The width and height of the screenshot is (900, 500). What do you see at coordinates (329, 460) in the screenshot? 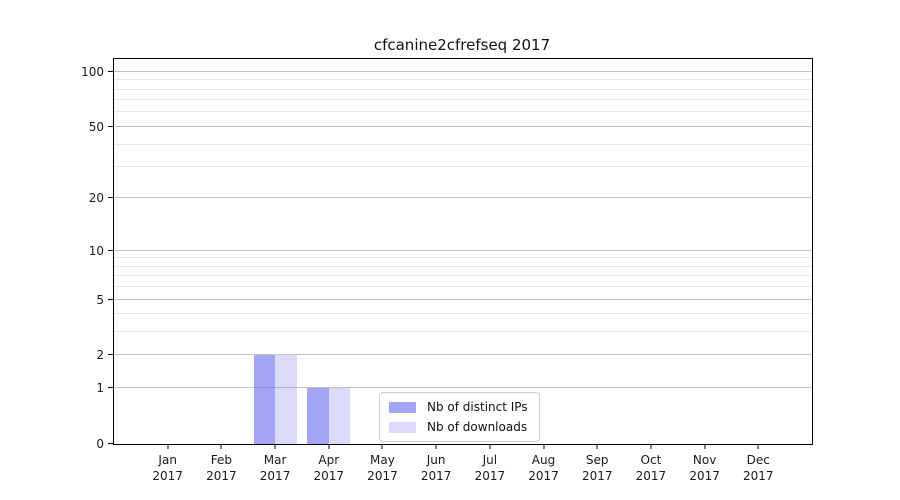
I see `x-tick-month: Apr` at bounding box center [329, 460].